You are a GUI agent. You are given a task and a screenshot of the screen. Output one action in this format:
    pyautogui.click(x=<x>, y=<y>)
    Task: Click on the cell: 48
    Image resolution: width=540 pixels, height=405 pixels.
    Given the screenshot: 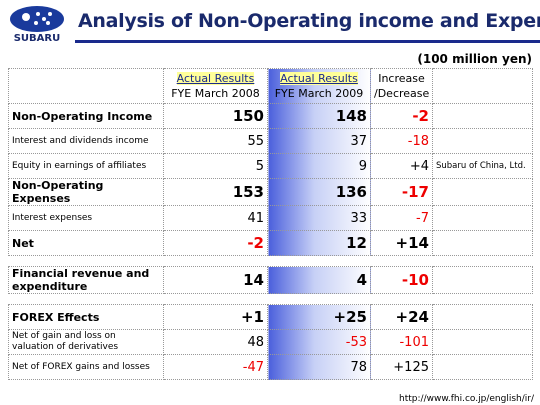 What is the action you would take?
    pyautogui.click(x=215, y=342)
    